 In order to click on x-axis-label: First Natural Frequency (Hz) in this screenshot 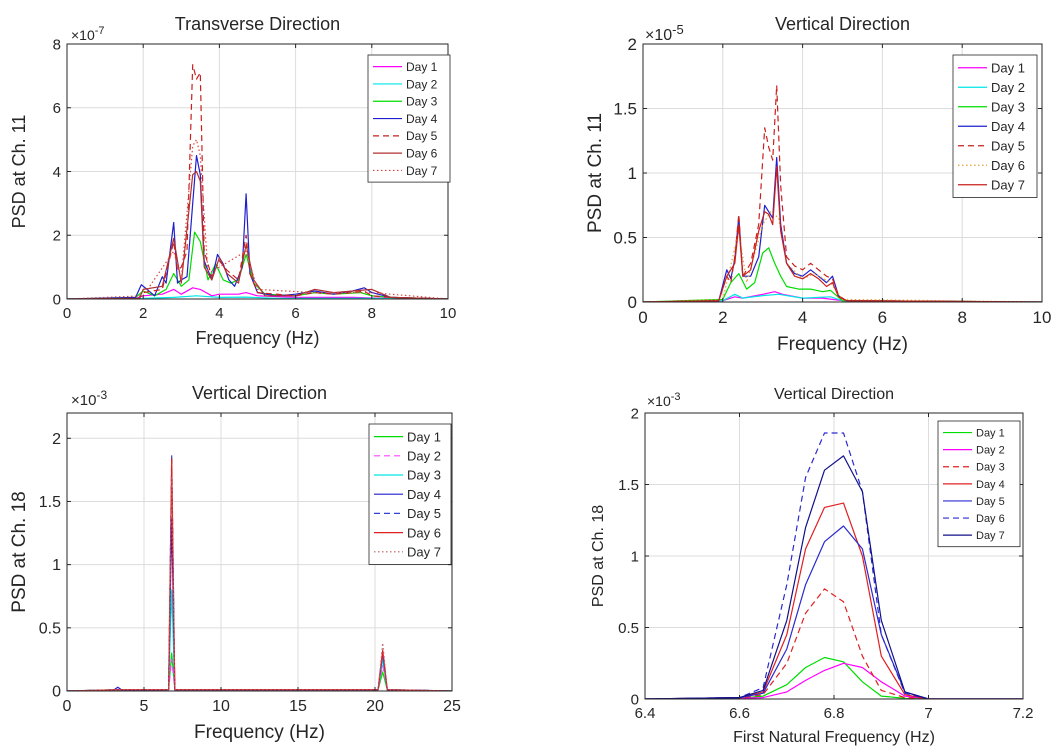, I will do `click(834, 737)`.